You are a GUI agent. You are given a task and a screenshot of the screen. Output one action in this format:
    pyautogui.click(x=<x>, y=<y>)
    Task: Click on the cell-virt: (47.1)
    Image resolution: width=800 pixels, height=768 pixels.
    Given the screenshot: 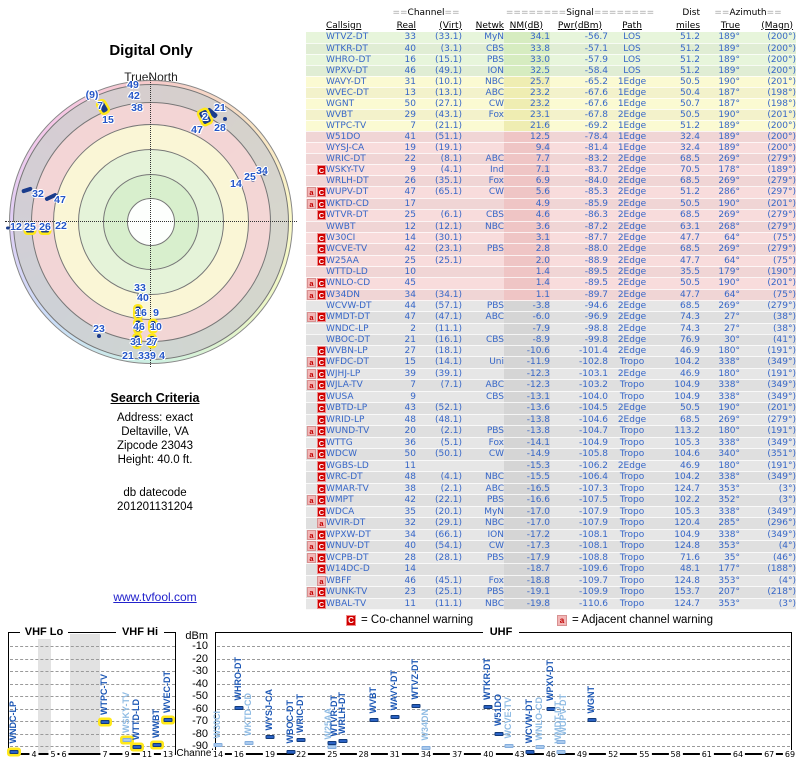 What is the action you would take?
    pyautogui.click(x=439, y=317)
    